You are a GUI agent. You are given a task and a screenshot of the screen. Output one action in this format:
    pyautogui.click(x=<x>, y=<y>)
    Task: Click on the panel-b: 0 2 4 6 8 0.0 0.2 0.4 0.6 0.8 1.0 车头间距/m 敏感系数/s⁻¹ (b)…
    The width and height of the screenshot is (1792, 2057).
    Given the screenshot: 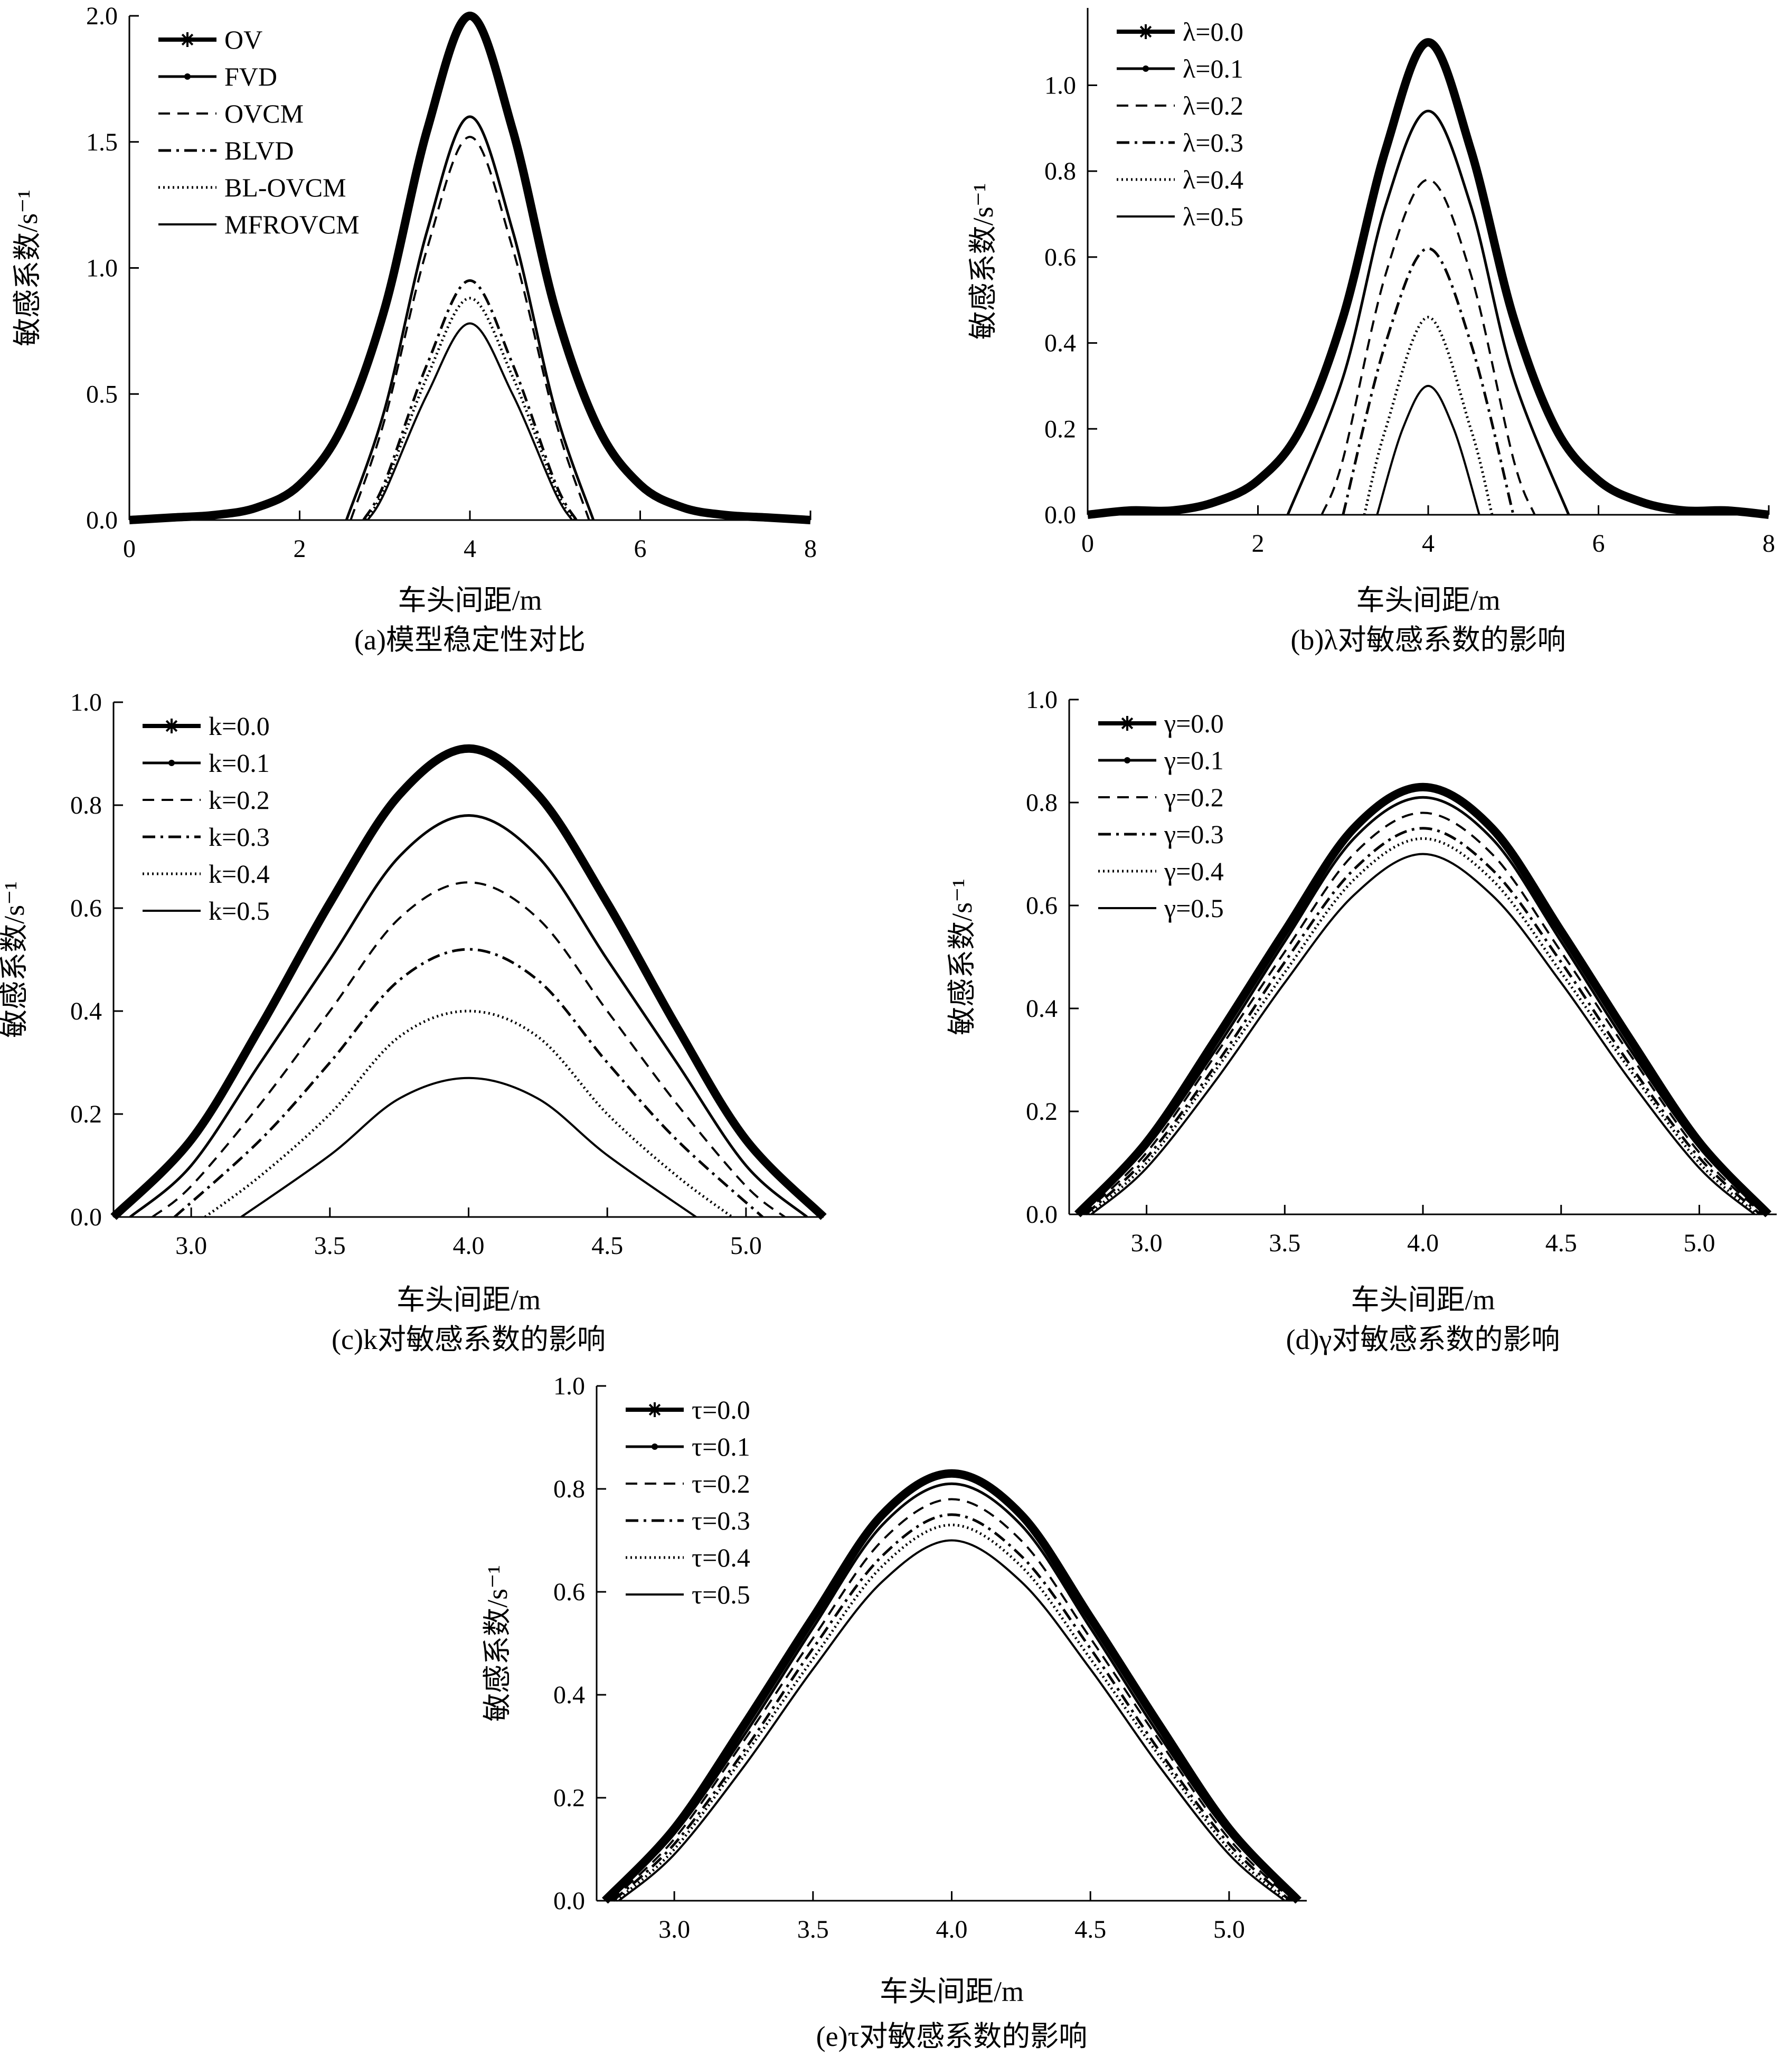 What is the action you would take?
    pyautogui.click(x=1371, y=332)
    